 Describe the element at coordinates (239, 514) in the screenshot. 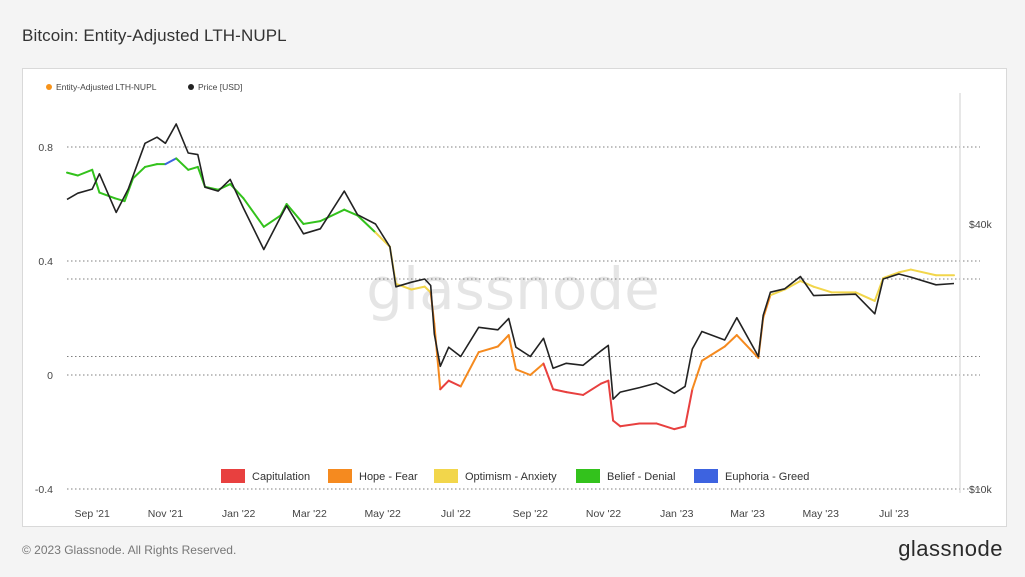

I see `x-tick-label: Jan '22` at that location.